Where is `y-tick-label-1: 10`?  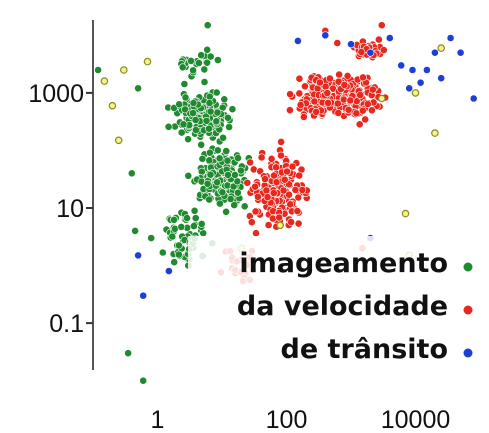
y-tick-label-1: 10 is located at coordinates (70, 209).